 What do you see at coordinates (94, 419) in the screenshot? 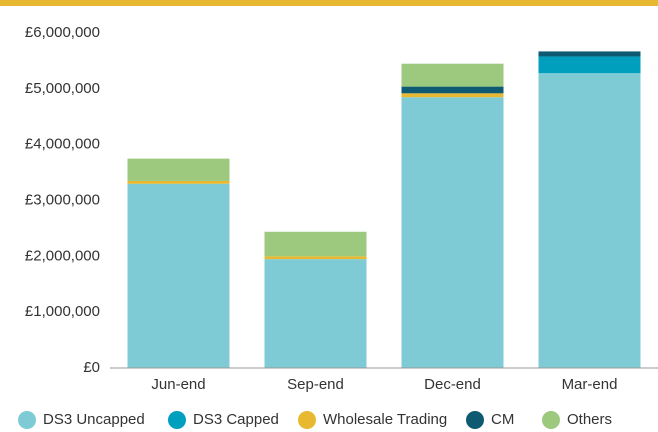
I see `legend-label: DS3 Uncapped` at bounding box center [94, 419].